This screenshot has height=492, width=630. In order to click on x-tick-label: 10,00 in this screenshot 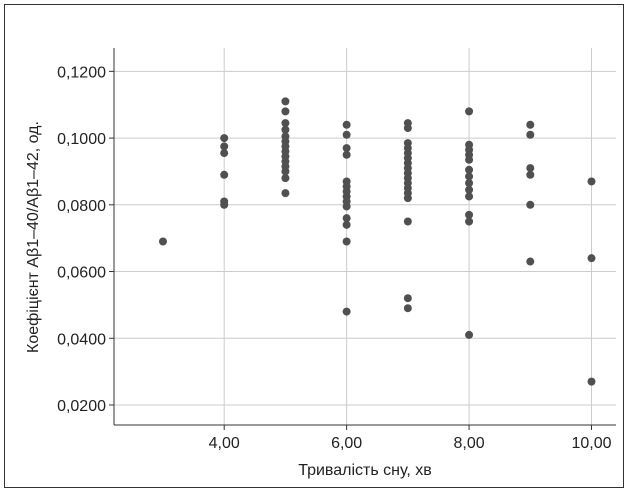, I will do `click(591, 443)`.